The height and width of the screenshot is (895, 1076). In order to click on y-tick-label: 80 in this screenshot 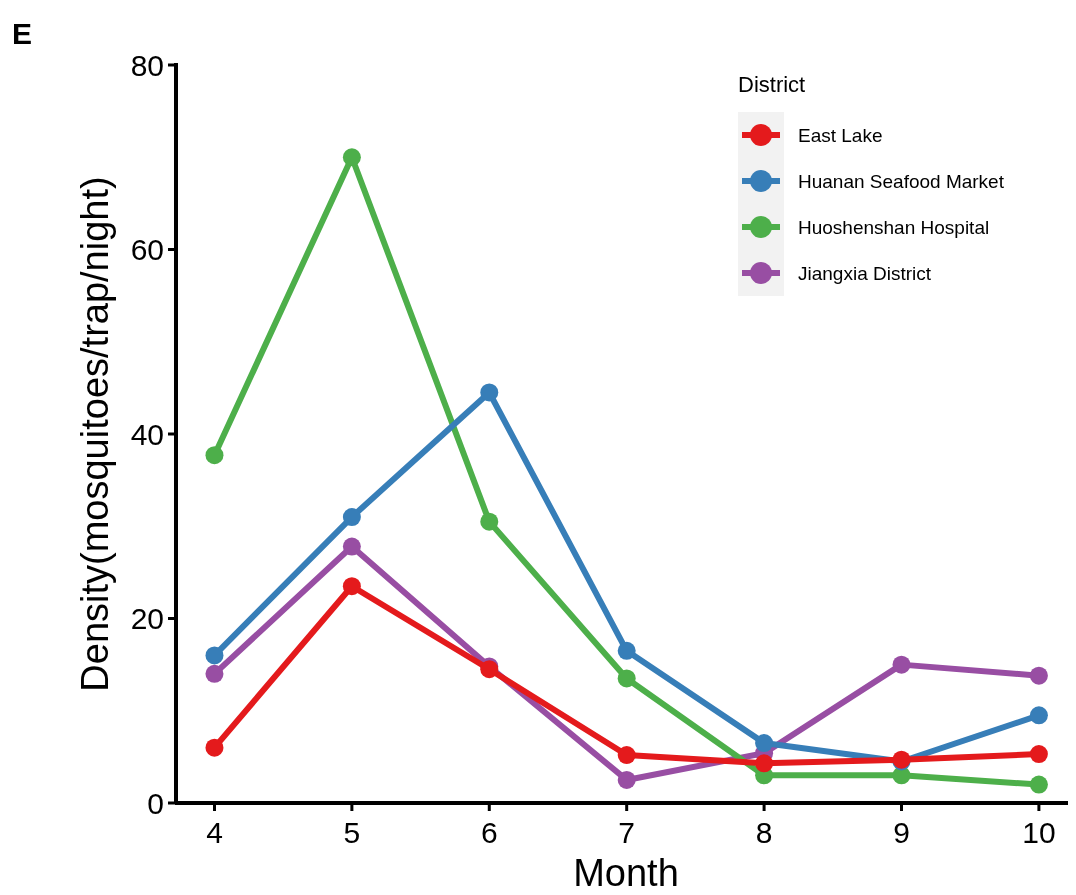, I will do `click(147, 65)`.